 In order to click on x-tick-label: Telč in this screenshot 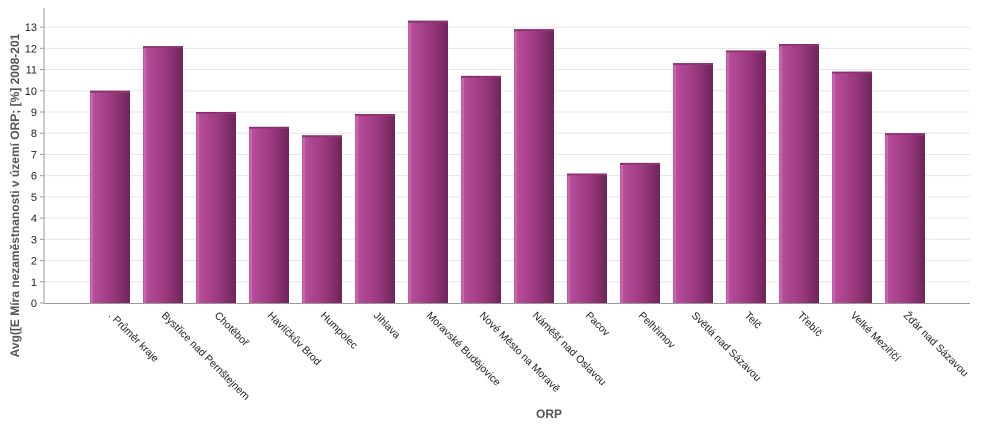, I will do `click(753, 321)`.